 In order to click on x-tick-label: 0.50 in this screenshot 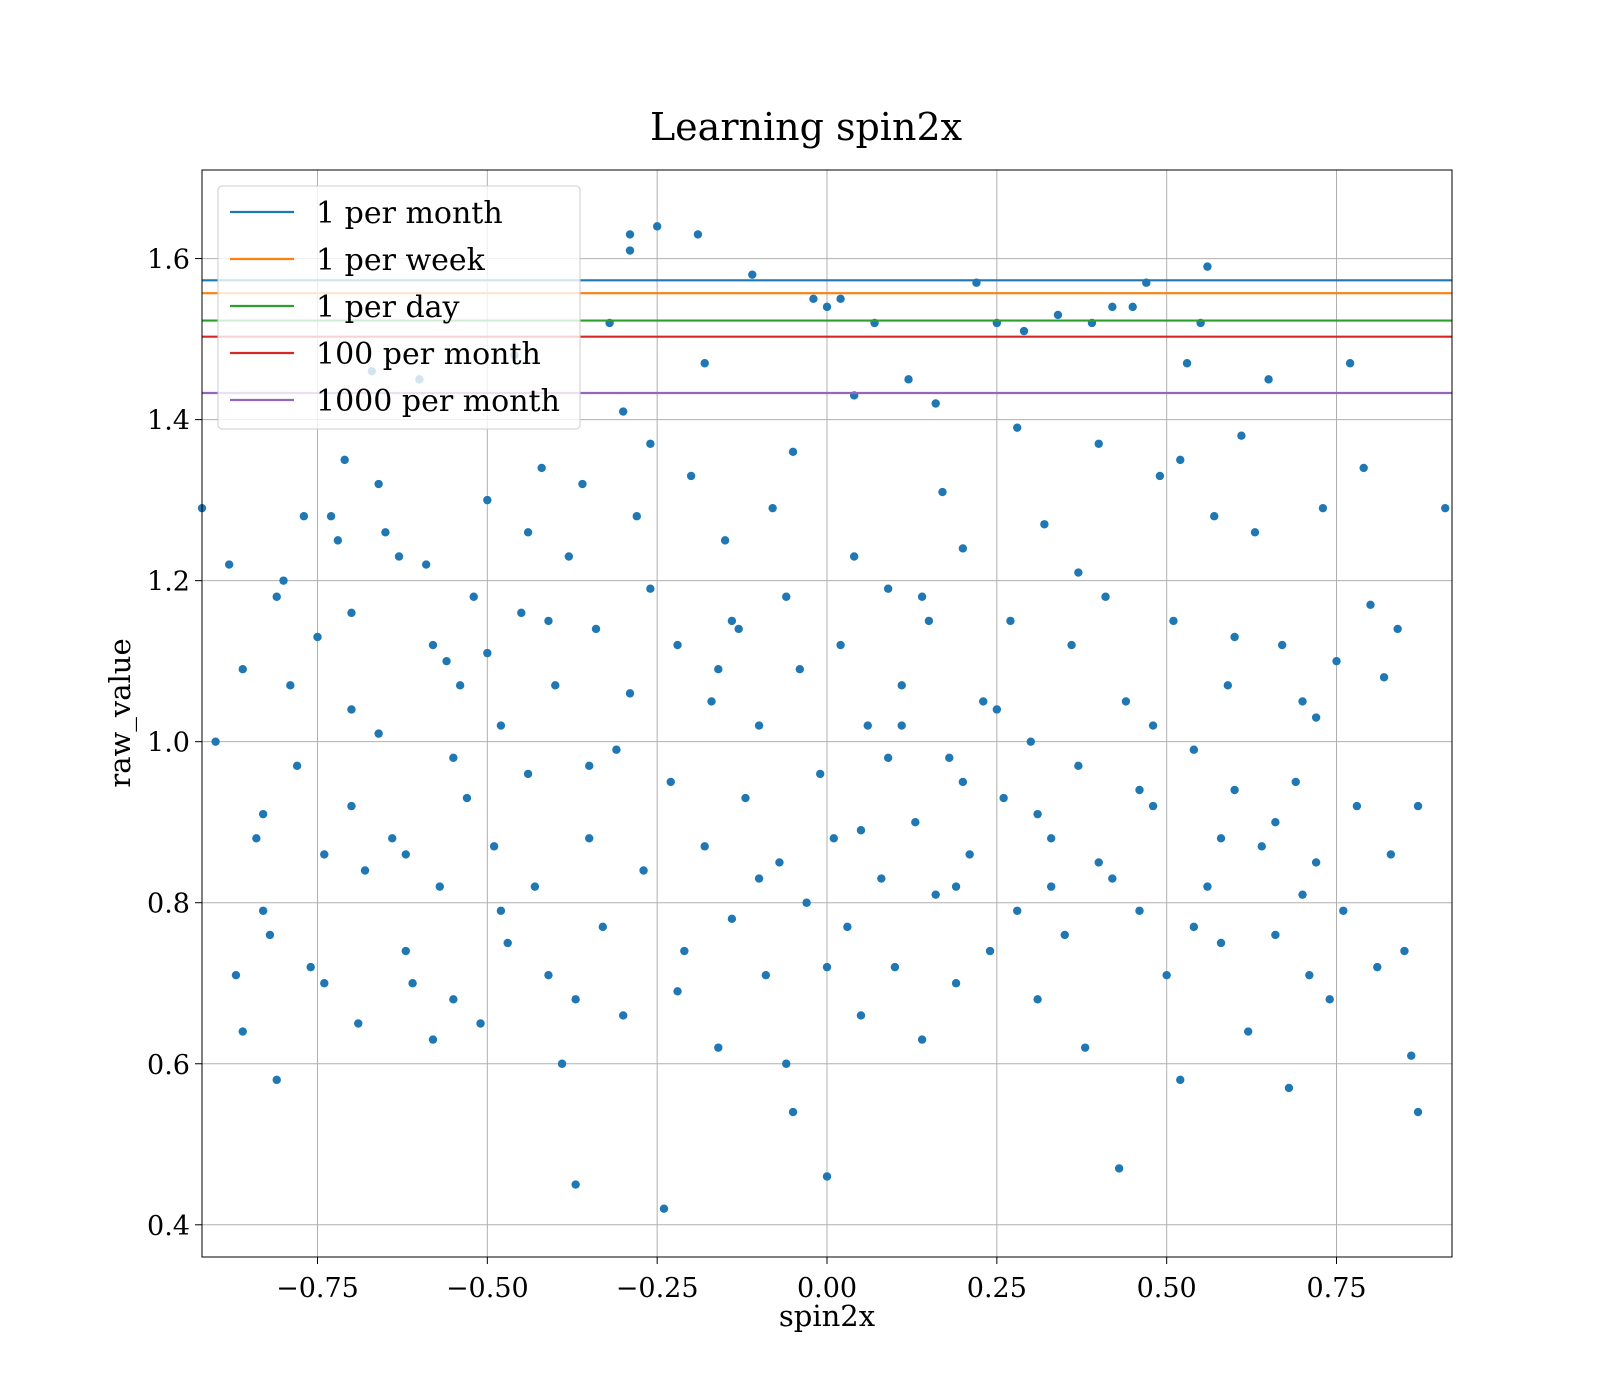, I will do `click(1167, 1288)`.